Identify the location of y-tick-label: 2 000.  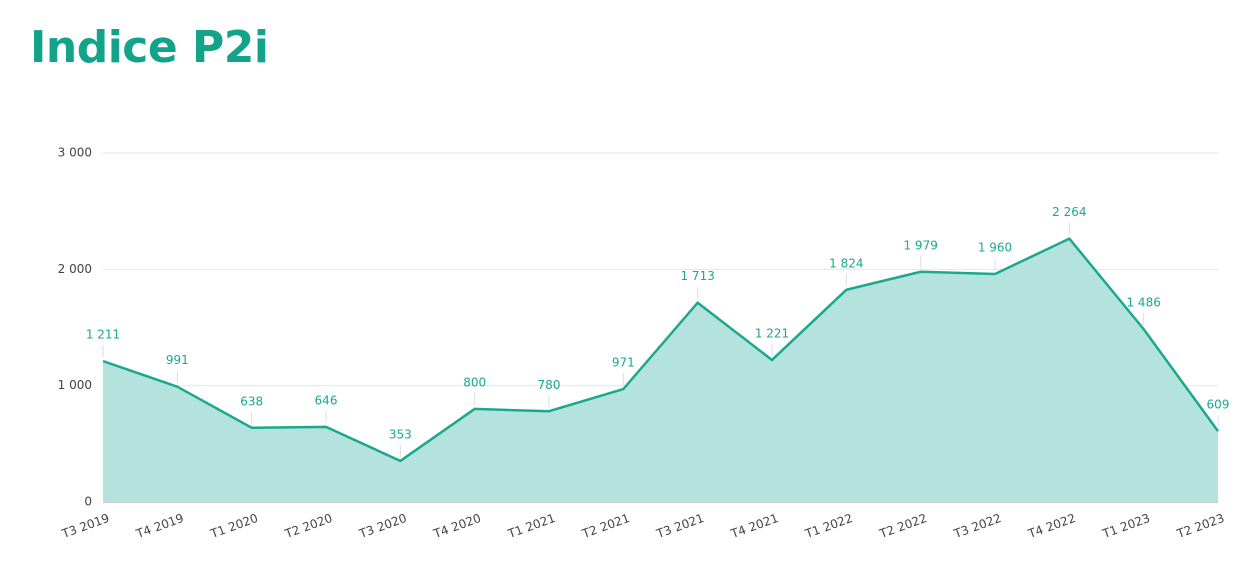
(75, 269).